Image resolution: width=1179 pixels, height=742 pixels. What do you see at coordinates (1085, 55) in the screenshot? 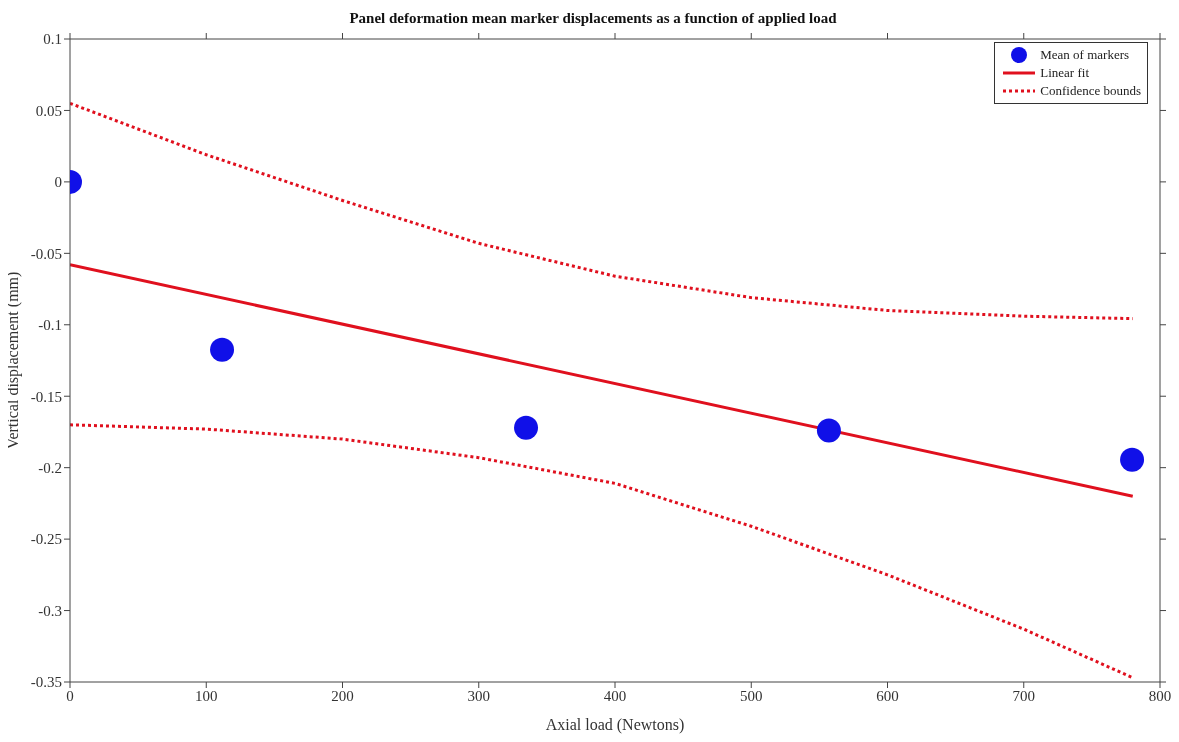
I see `legend-label: Mean of markers` at bounding box center [1085, 55].